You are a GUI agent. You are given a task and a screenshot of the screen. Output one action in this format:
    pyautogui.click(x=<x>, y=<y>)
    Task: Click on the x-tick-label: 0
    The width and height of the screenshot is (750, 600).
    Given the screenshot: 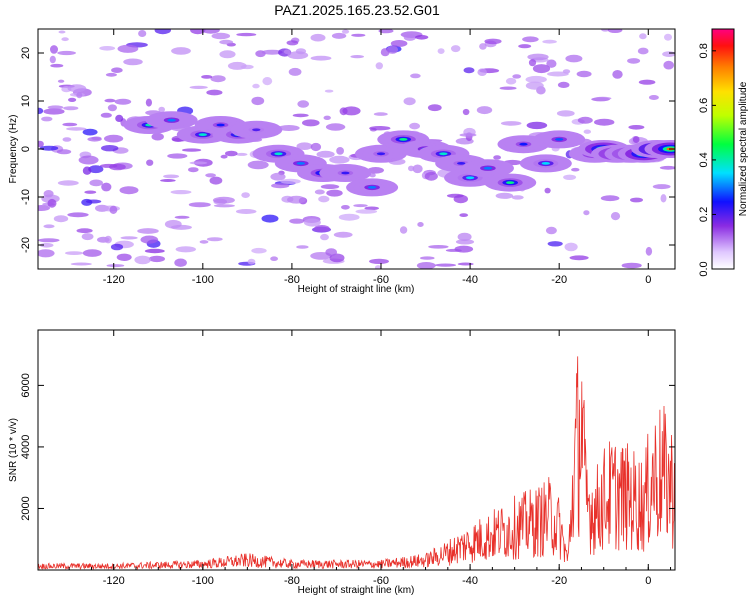 What is the action you would take?
    pyautogui.click(x=648, y=280)
    